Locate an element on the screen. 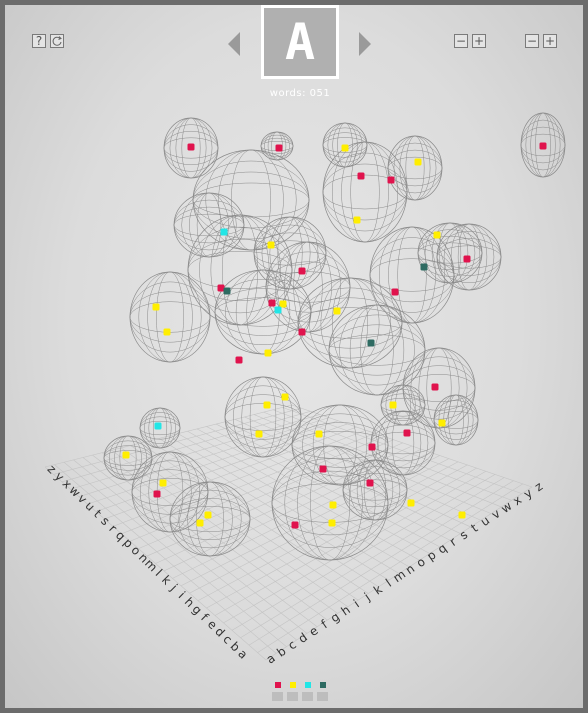 The image size is (588, 713). zoom-minus-button: − is located at coordinates (461, 41).